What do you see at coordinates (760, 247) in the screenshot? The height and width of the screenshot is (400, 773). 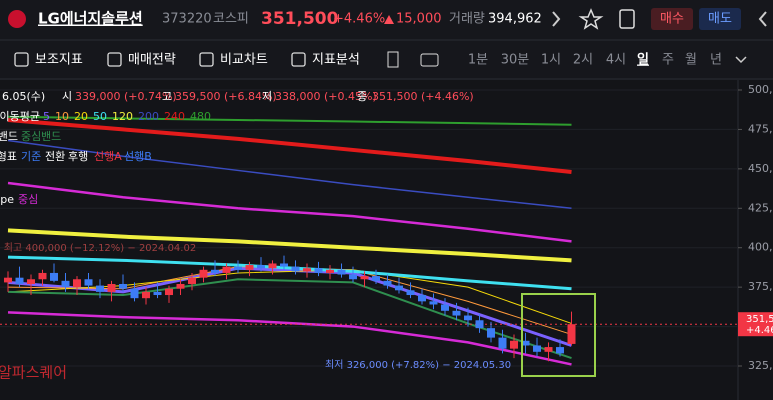 I see `y-tick-label: 400,000` at bounding box center [760, 247].